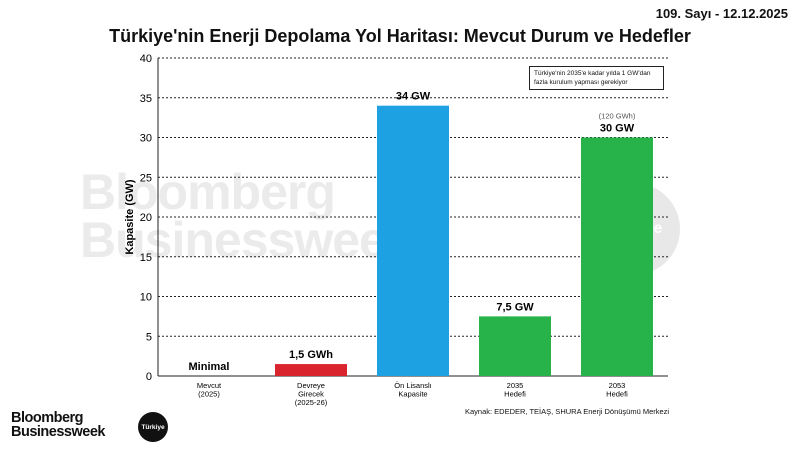 The width and height of the screenshot is (800, 450). I want to click on x-tick-label: 2035, so click(515, 385).